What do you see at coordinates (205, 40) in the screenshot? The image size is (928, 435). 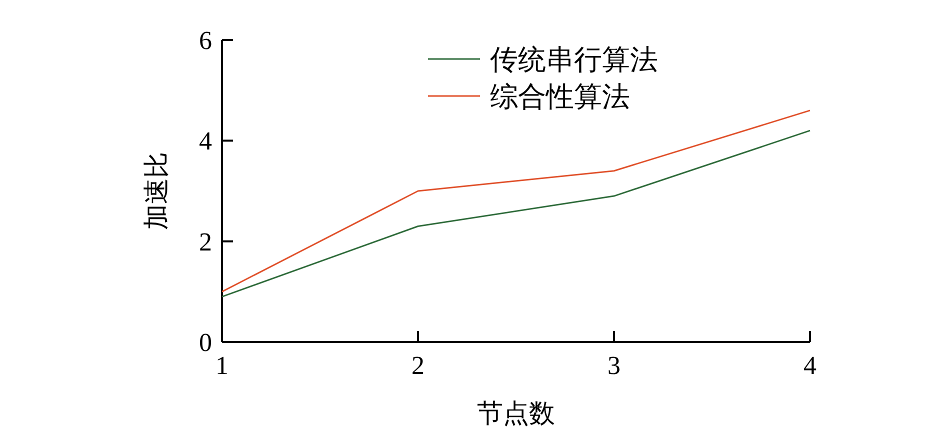 I see `y-tick-label: 6` at bounding box center [205, 40].